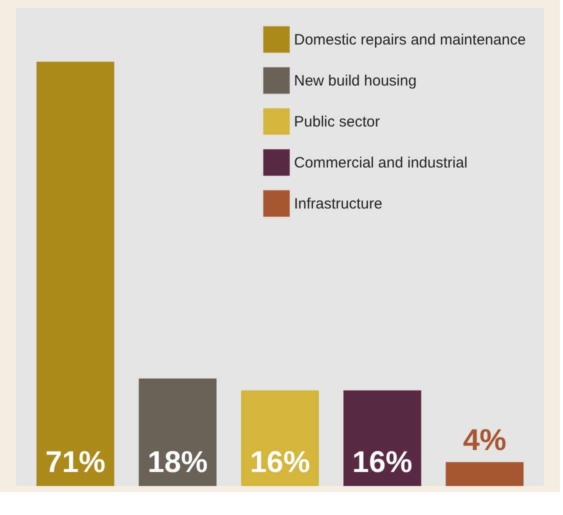 The image size is (563, 515). I want to click on legend-label: Commercial and industrial, so click(381, 163).